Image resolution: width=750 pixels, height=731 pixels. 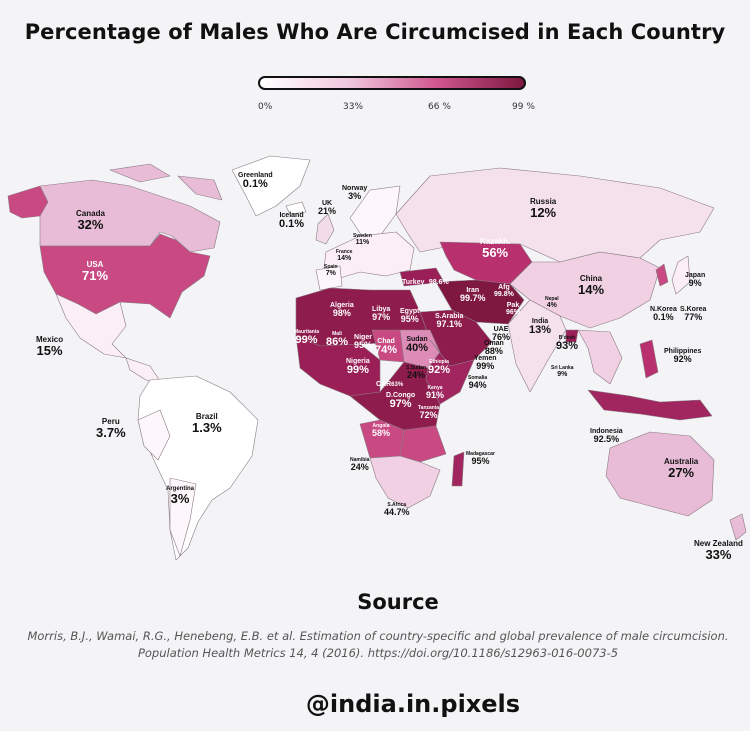 I want to click on label-madagascar: Madagascar 95%, so click(x=480, y=459).